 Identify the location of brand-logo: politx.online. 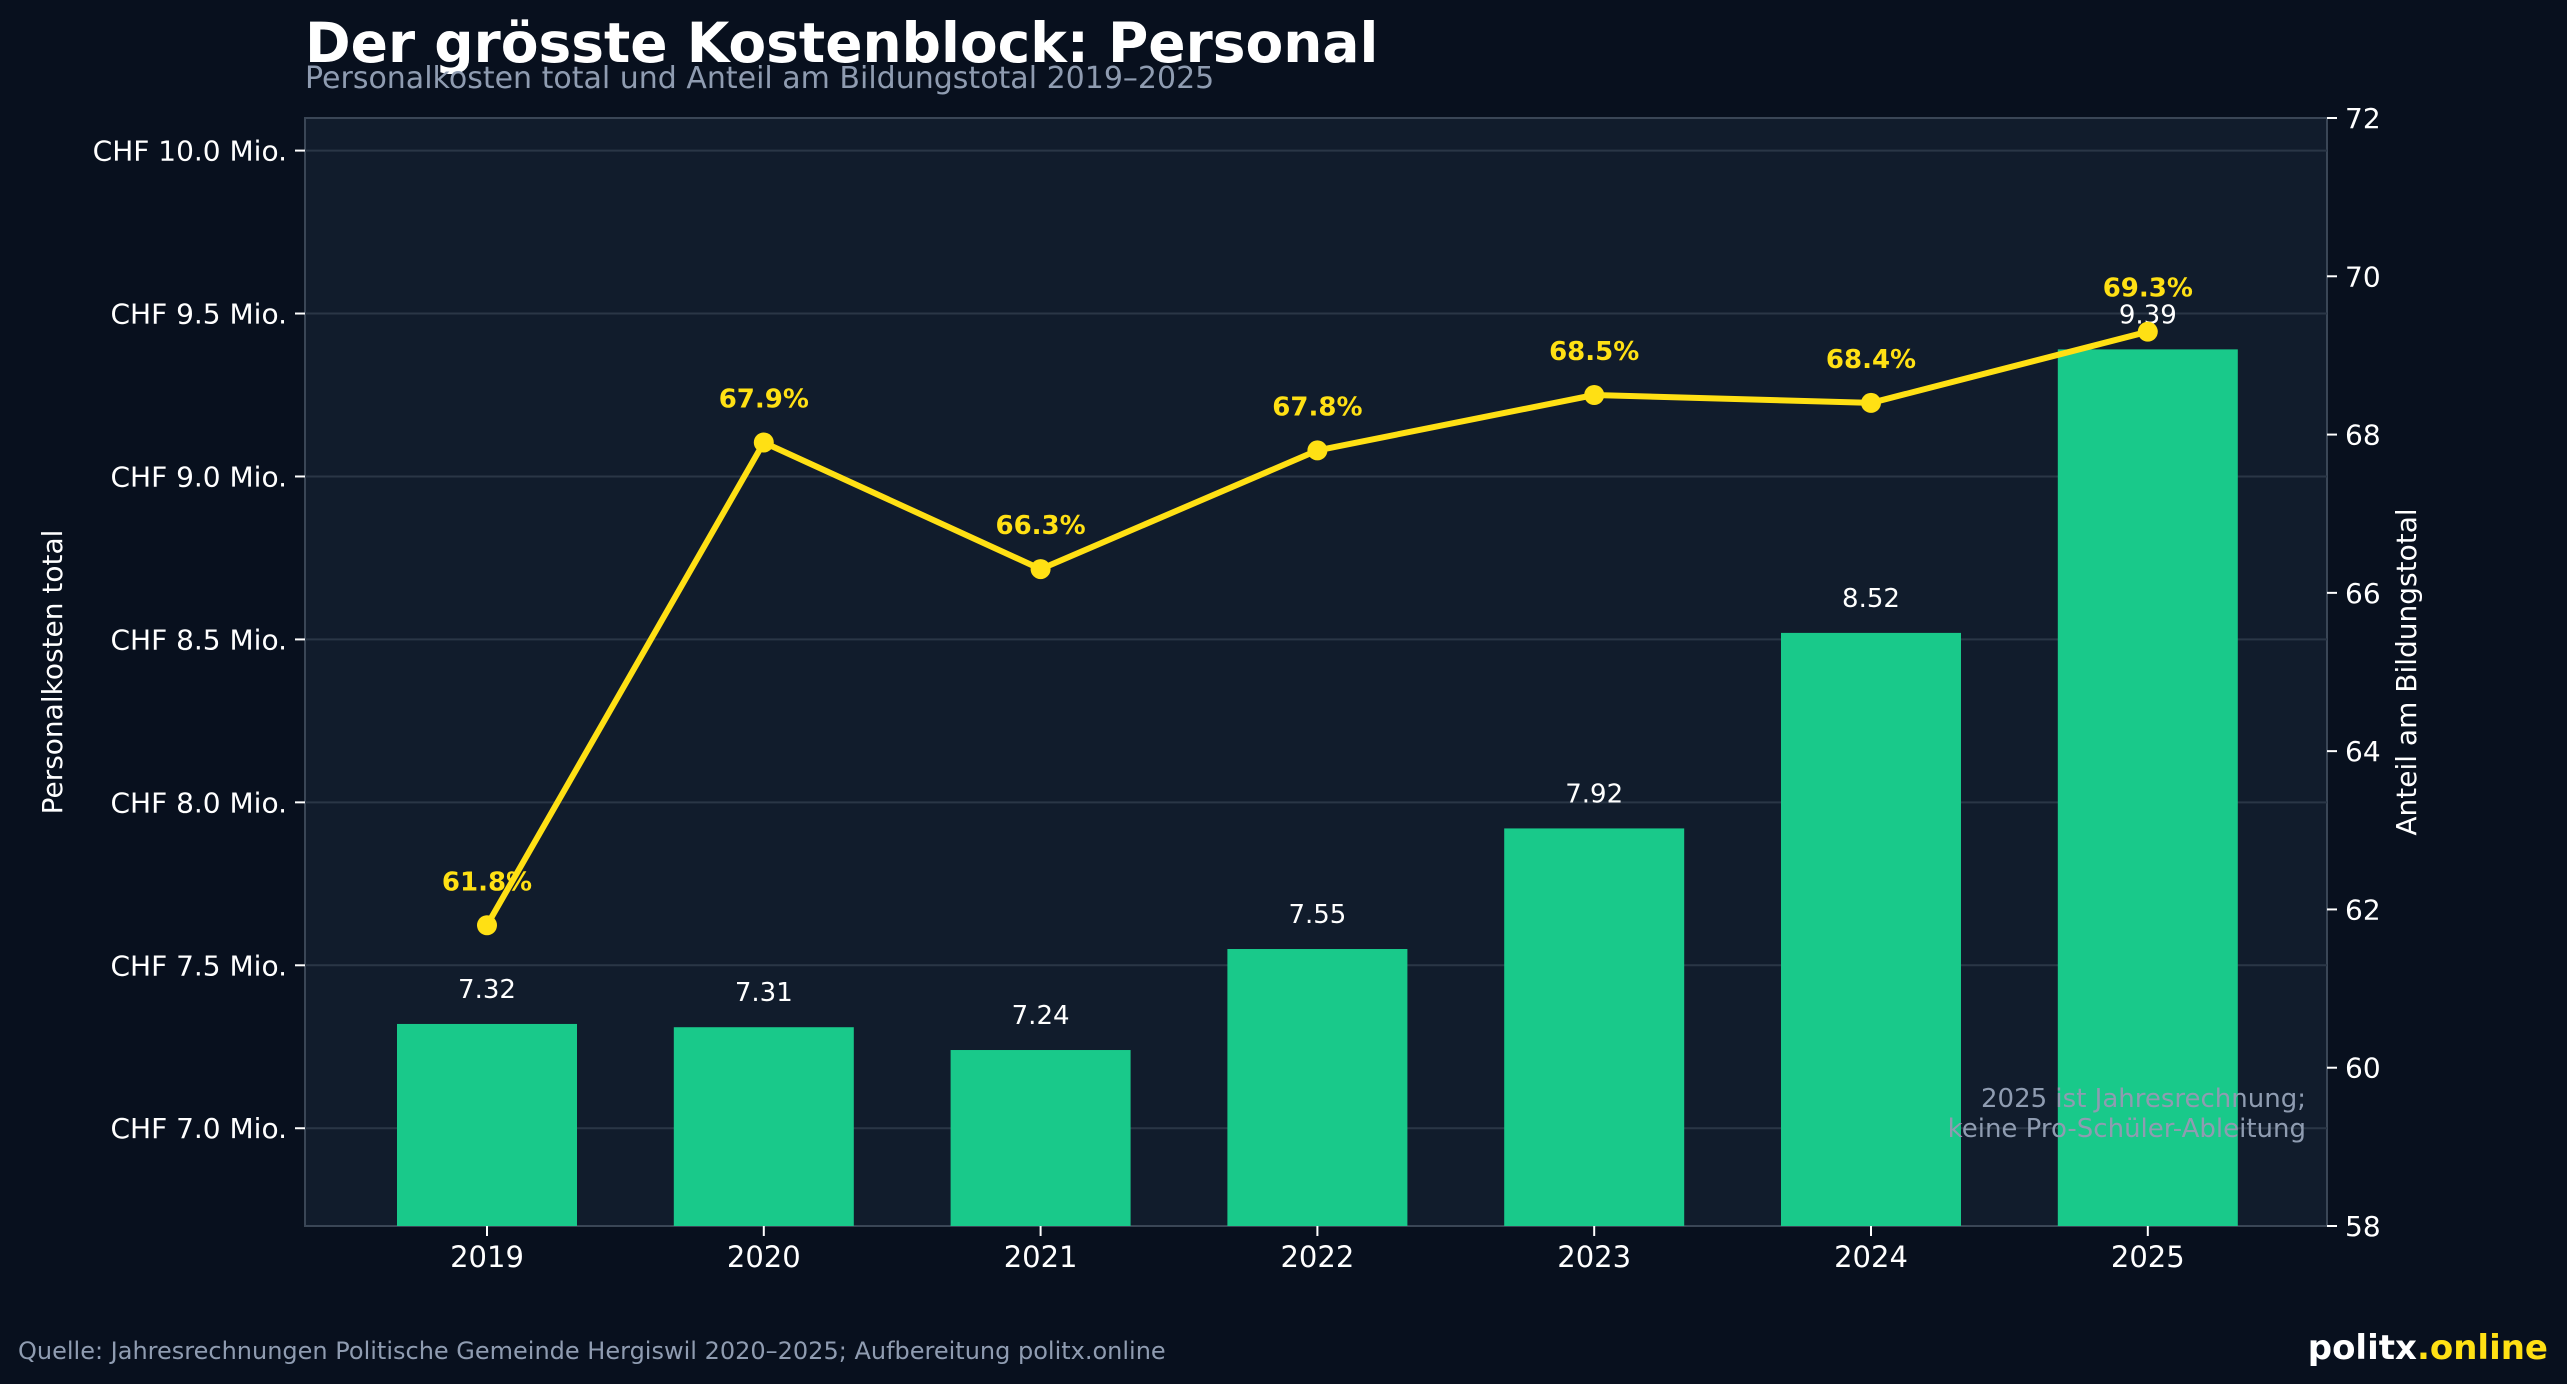
(2428, 1348).